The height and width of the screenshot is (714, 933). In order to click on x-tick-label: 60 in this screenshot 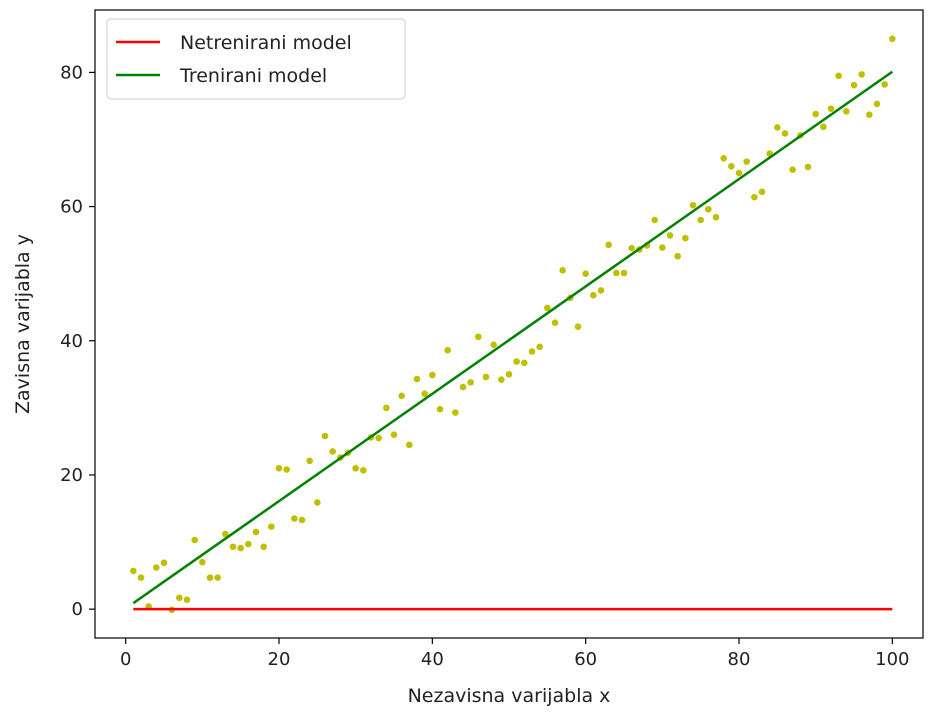, I will do `click(585, 659)`.